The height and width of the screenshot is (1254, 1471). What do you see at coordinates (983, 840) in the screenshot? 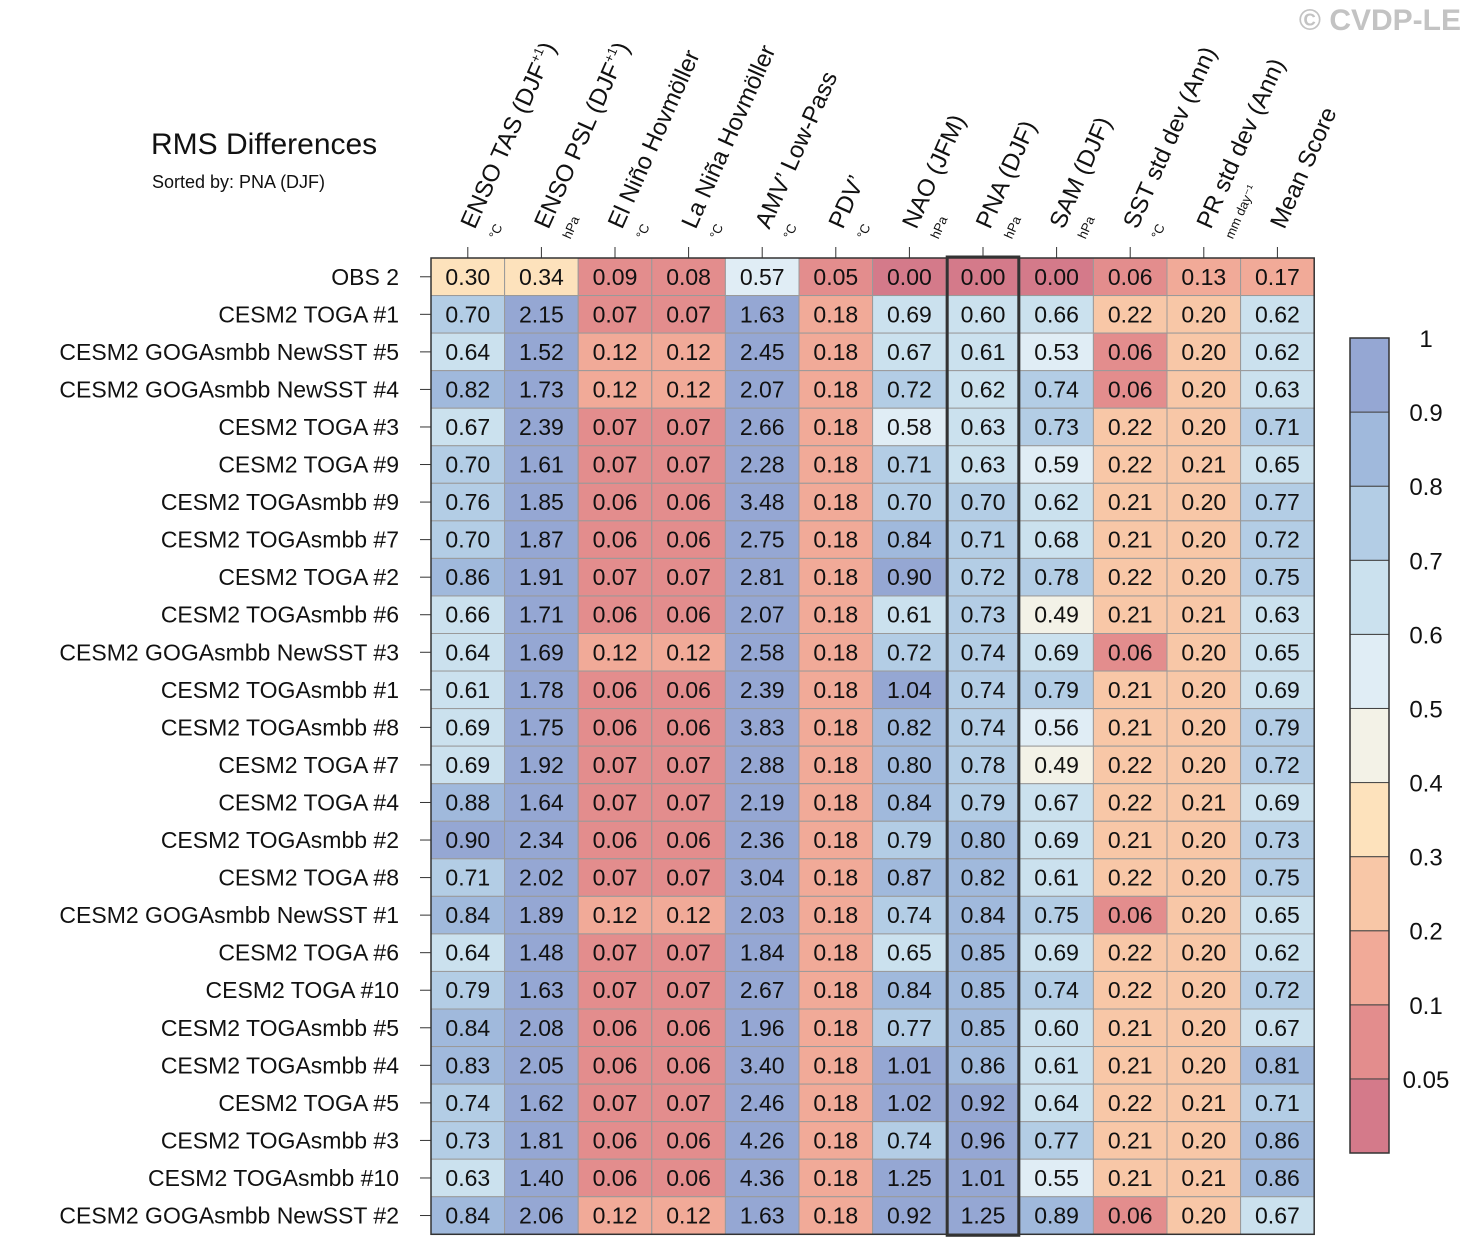
I see `cell-value: 0.80` at bounding box center [983, 840].